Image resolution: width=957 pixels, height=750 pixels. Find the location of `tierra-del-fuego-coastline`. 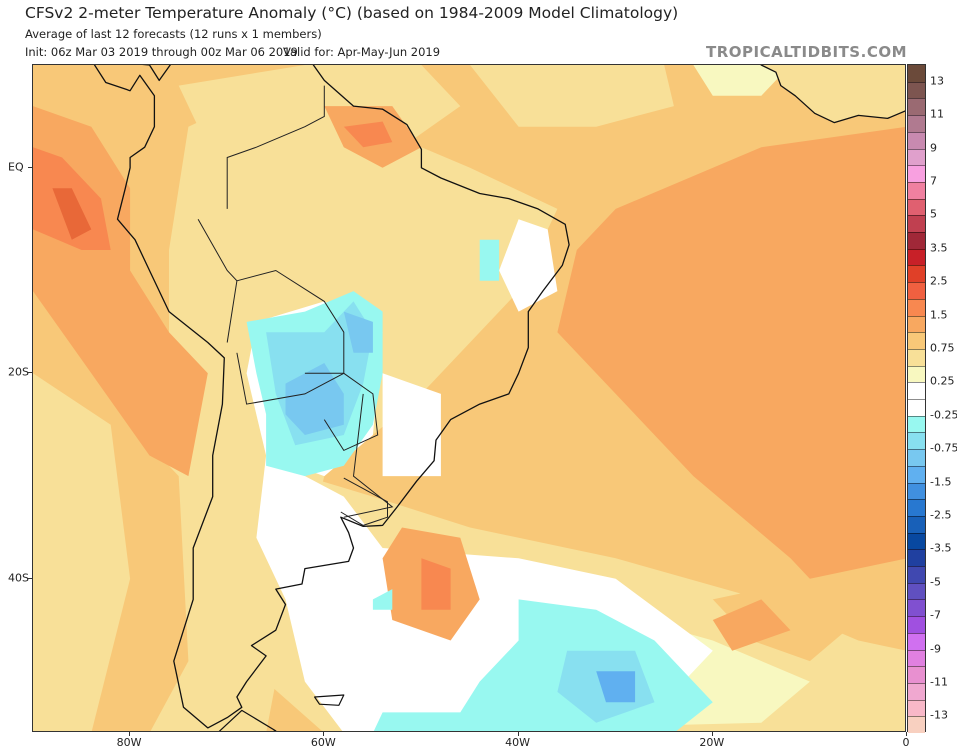

tierra-del-fuego-coastline is located at coordinates (247, 720).